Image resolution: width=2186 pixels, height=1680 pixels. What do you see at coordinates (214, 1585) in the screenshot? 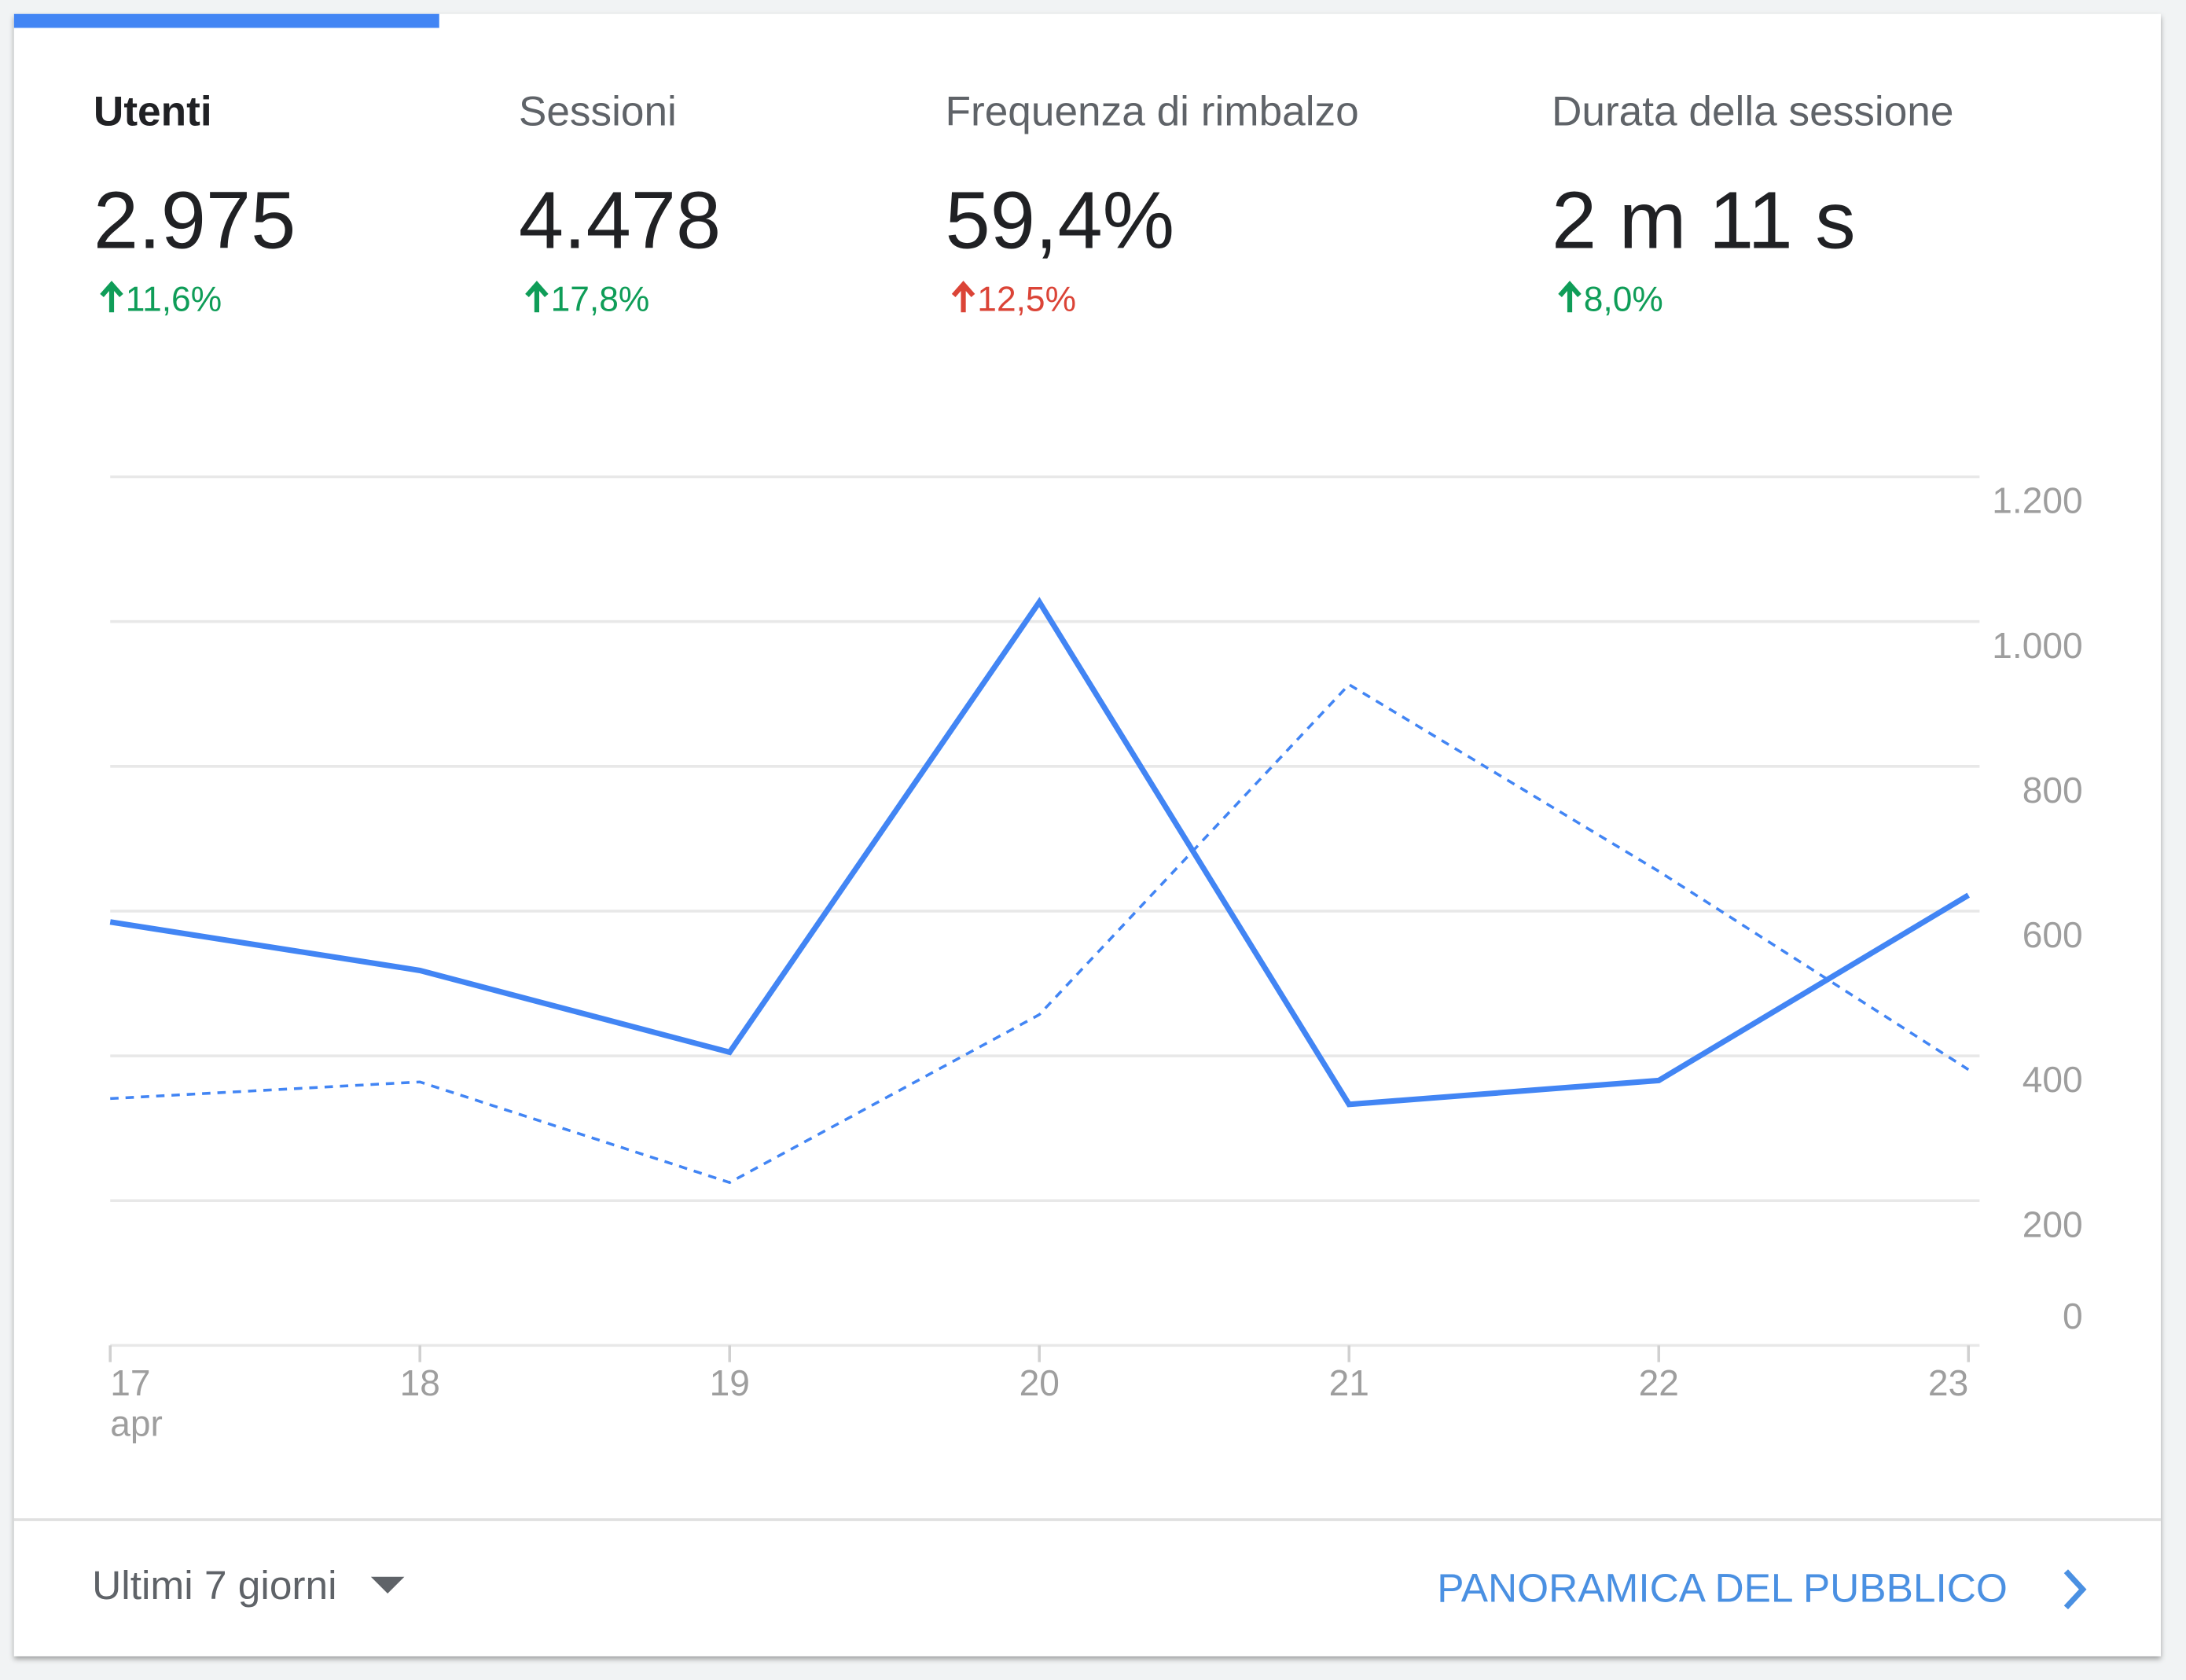
I see `range-label: Ultimi 7 giorni` at bounding box center [214, 1585].